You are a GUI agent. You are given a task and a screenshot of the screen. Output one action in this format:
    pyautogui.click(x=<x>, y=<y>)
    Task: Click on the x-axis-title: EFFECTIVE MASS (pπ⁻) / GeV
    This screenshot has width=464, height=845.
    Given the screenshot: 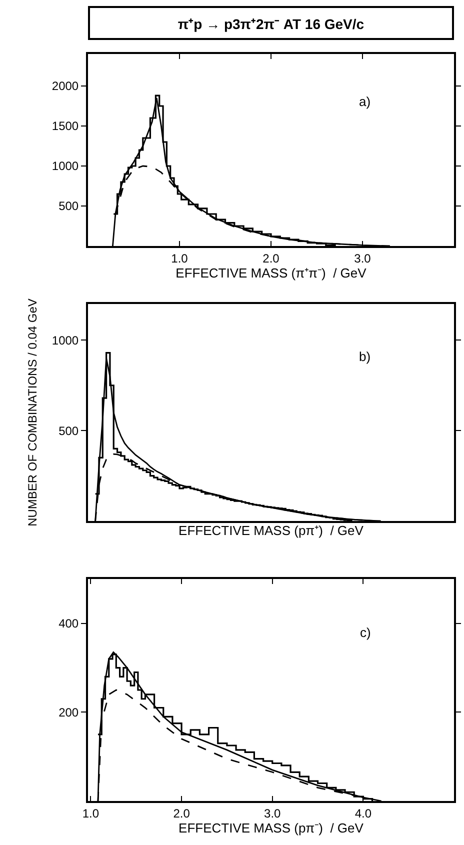 What is the action you would take?
    pyautogui.click(x=271, y=828)
    